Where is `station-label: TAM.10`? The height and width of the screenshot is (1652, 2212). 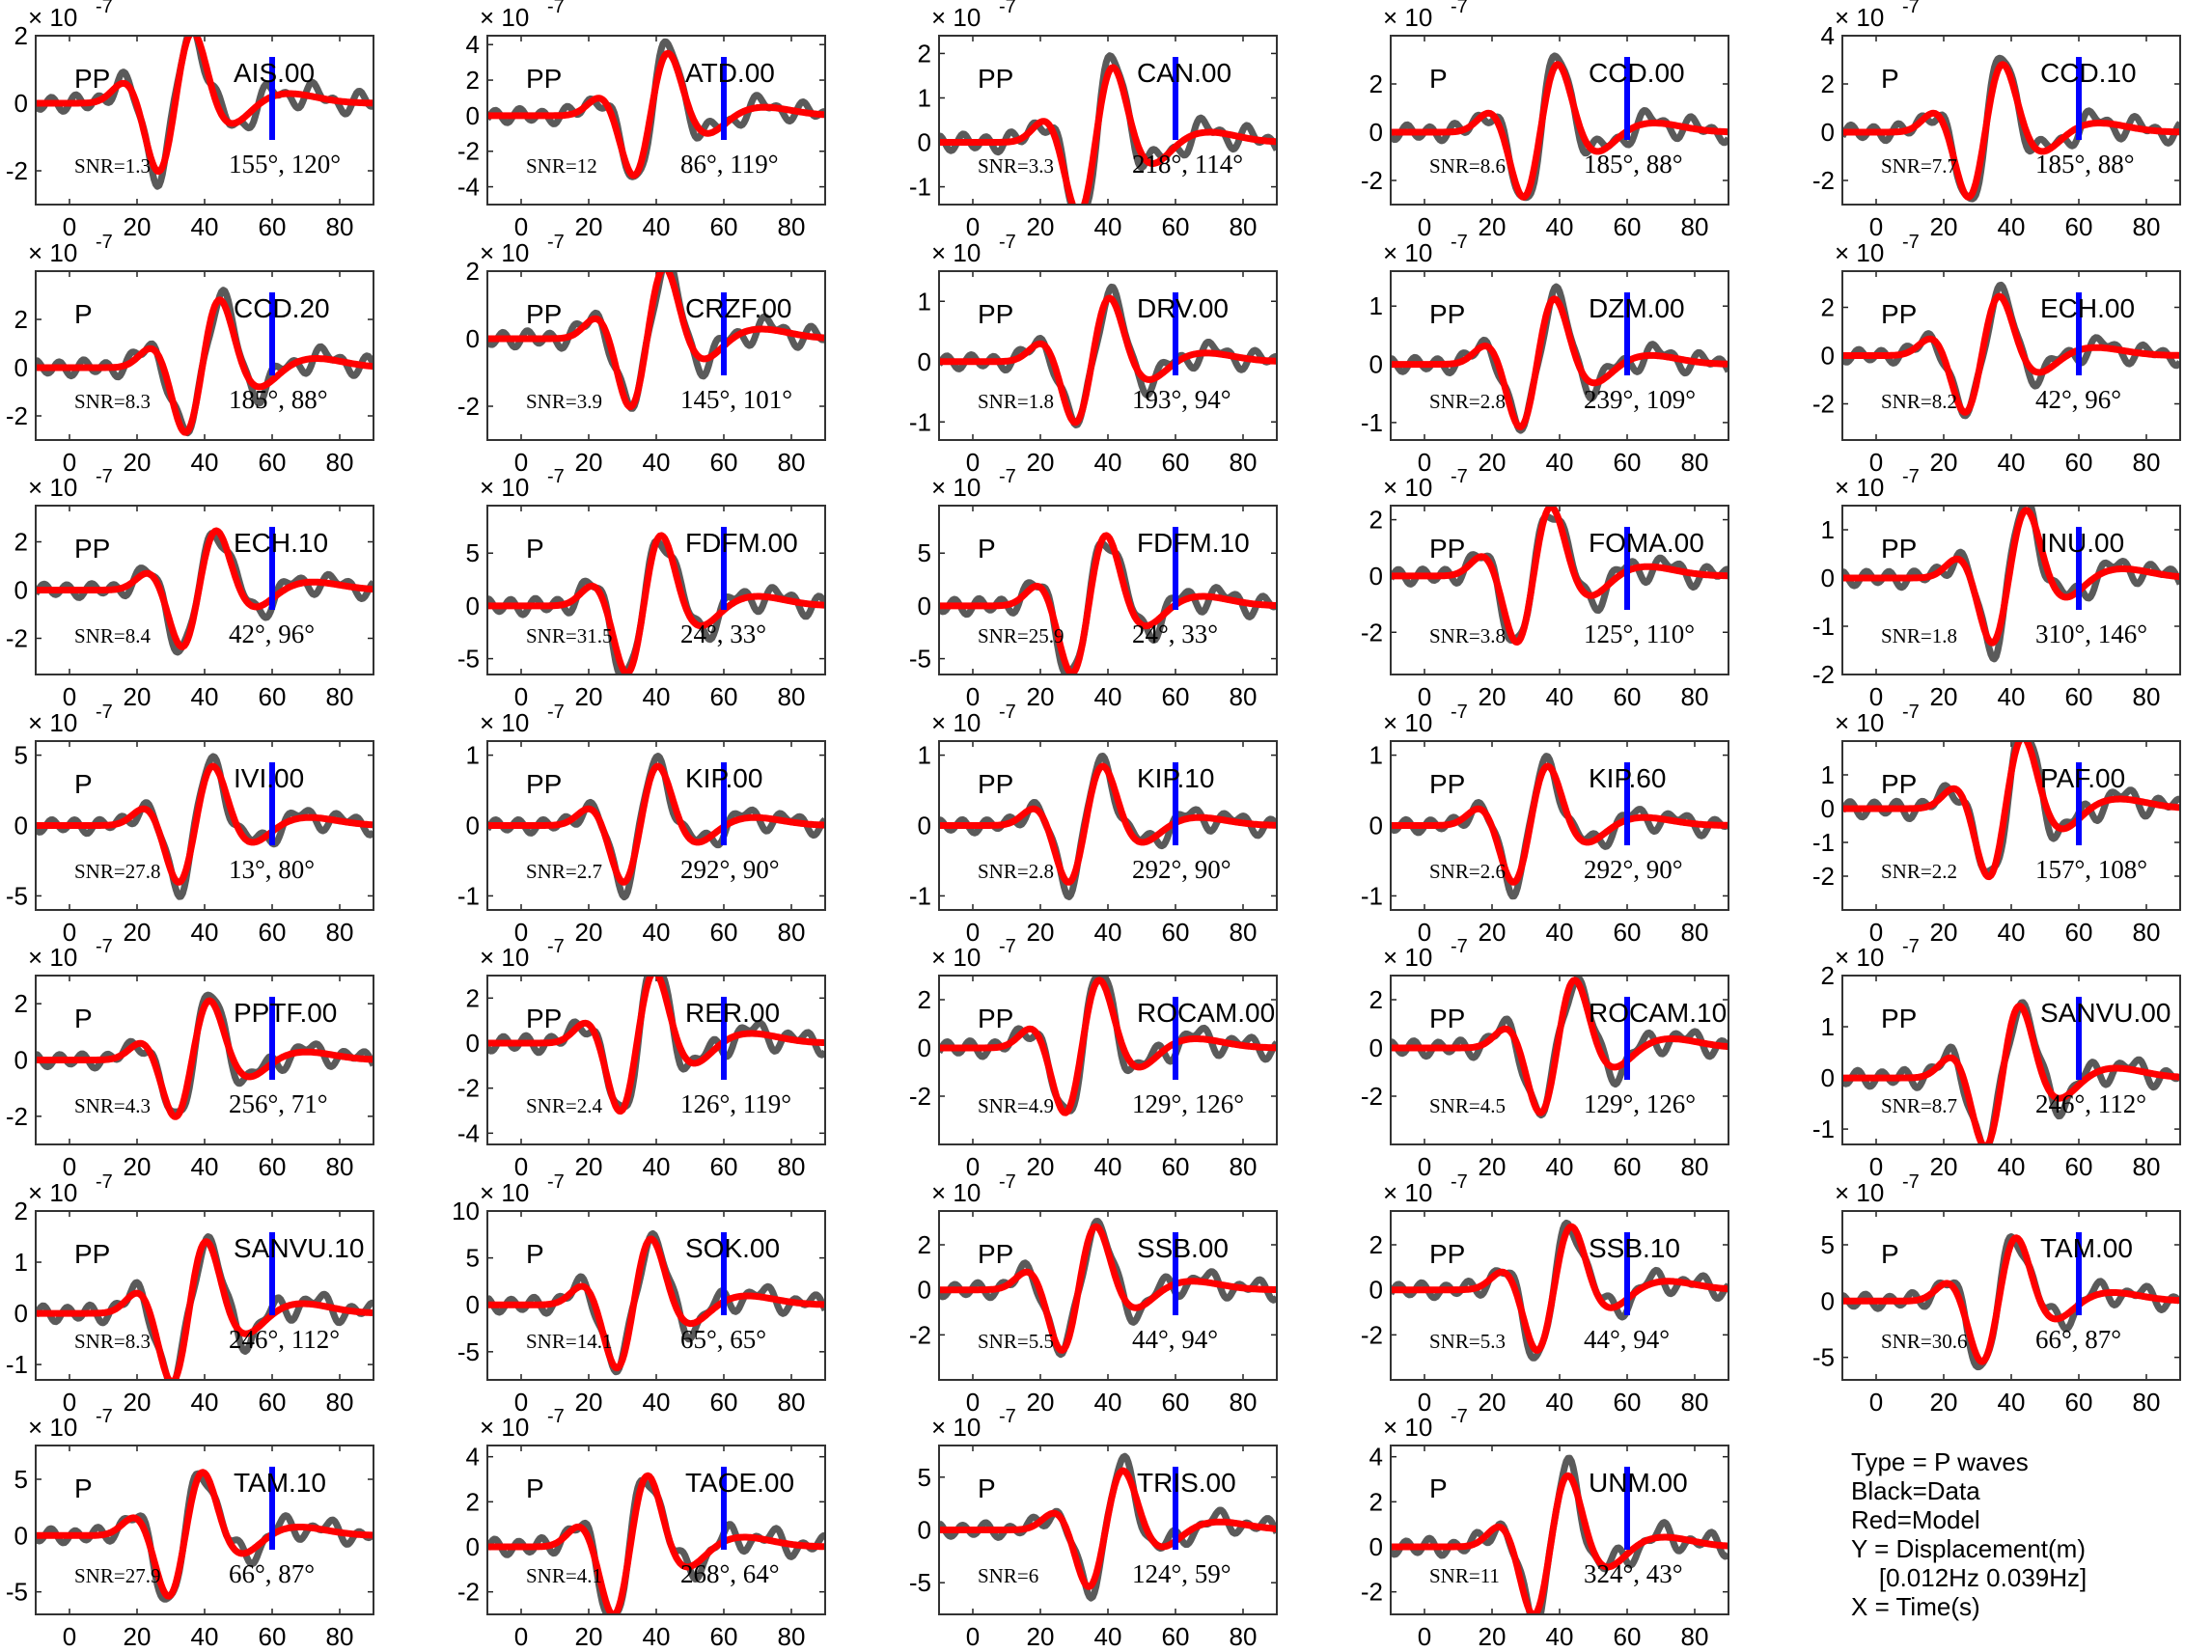
station-label: TAM.10 is located at coordinates (280, 1483).